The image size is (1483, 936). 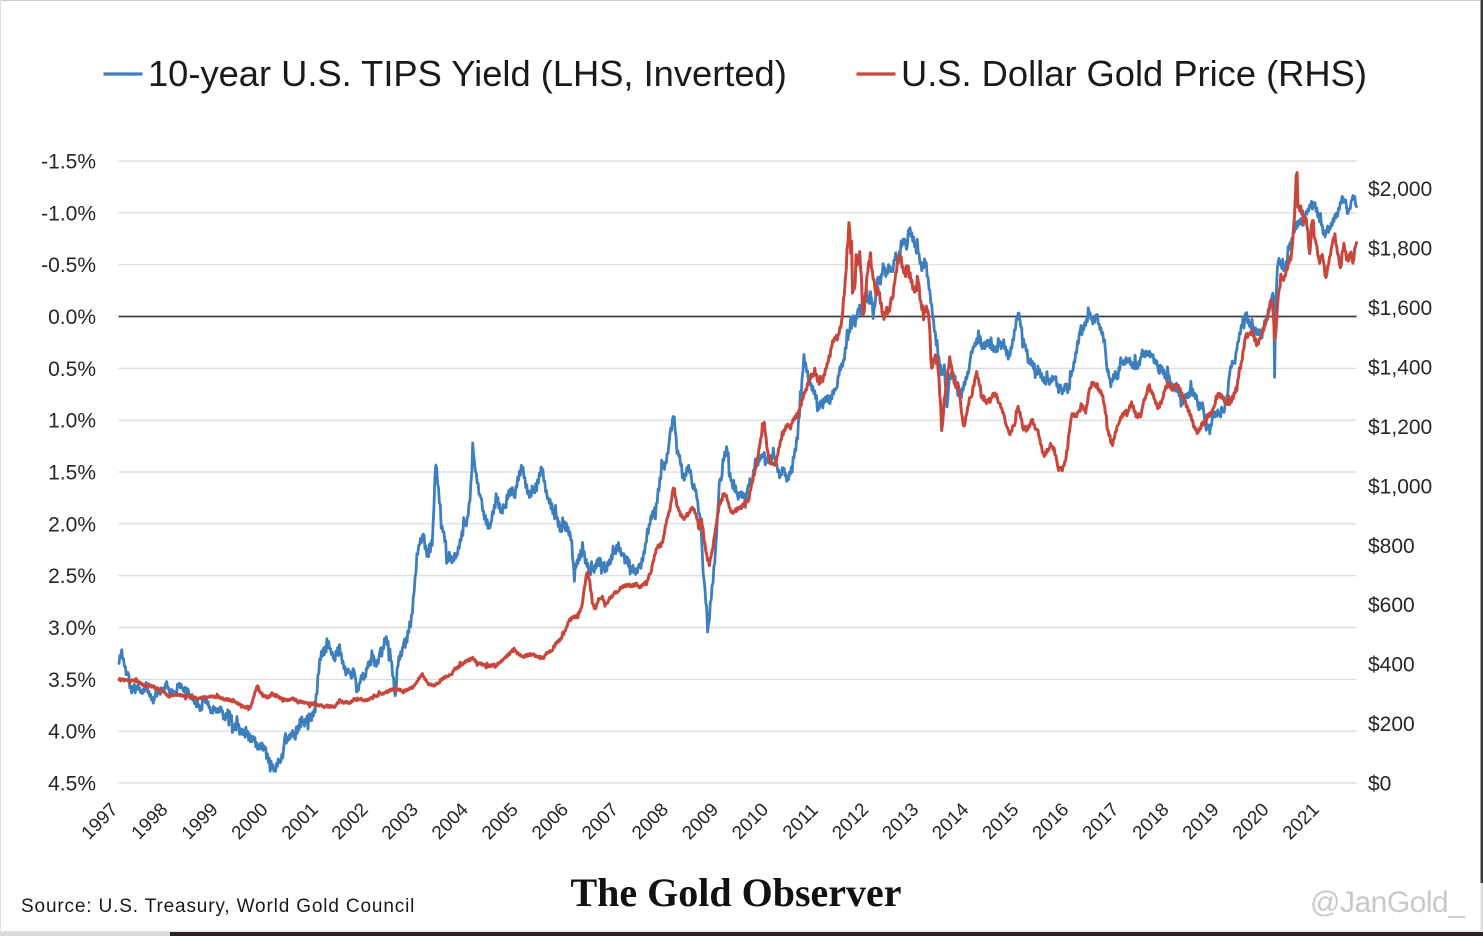 I want to click on svg-text:10-year U.S. TIPS Yield (LHS,: 10-year U.S. TIPS Yield (LHS, Inverted), so click(x=467, y=73).